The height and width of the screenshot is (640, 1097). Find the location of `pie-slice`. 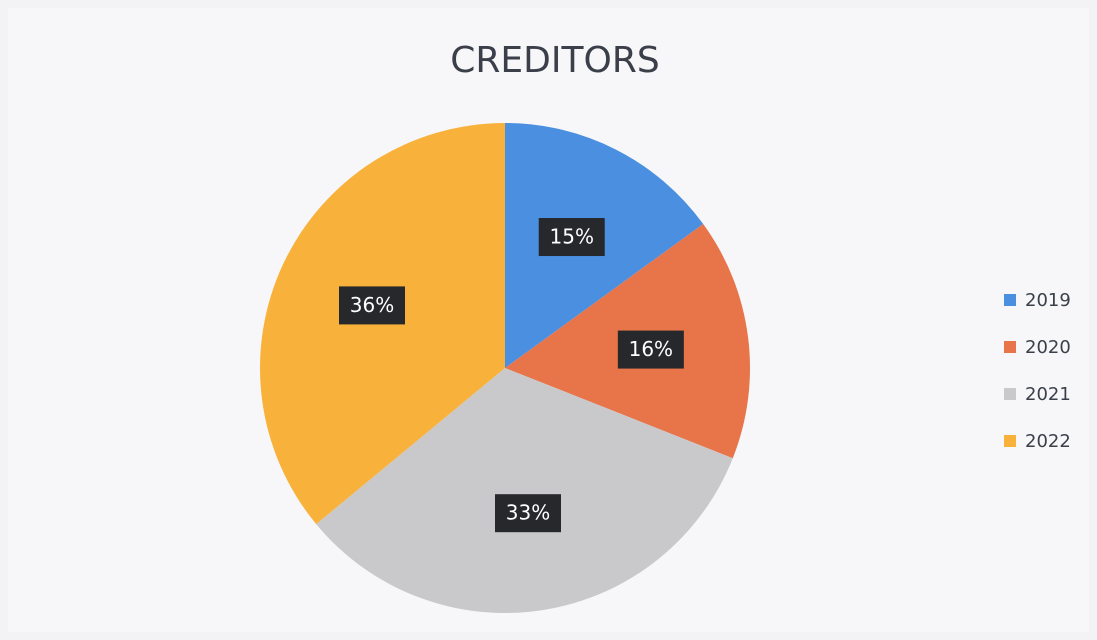

pie-slice is located at coordinates (524, 491).